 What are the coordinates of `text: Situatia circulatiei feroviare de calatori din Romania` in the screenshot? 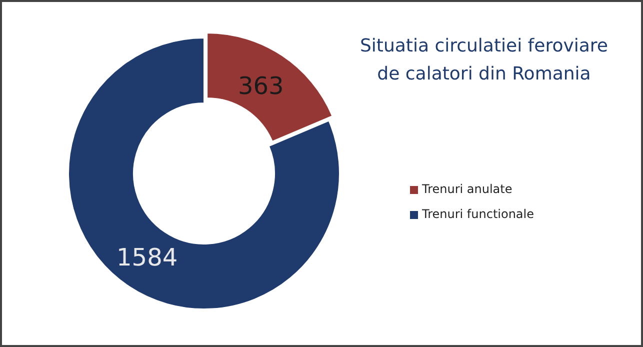 It's located at (484, 60).